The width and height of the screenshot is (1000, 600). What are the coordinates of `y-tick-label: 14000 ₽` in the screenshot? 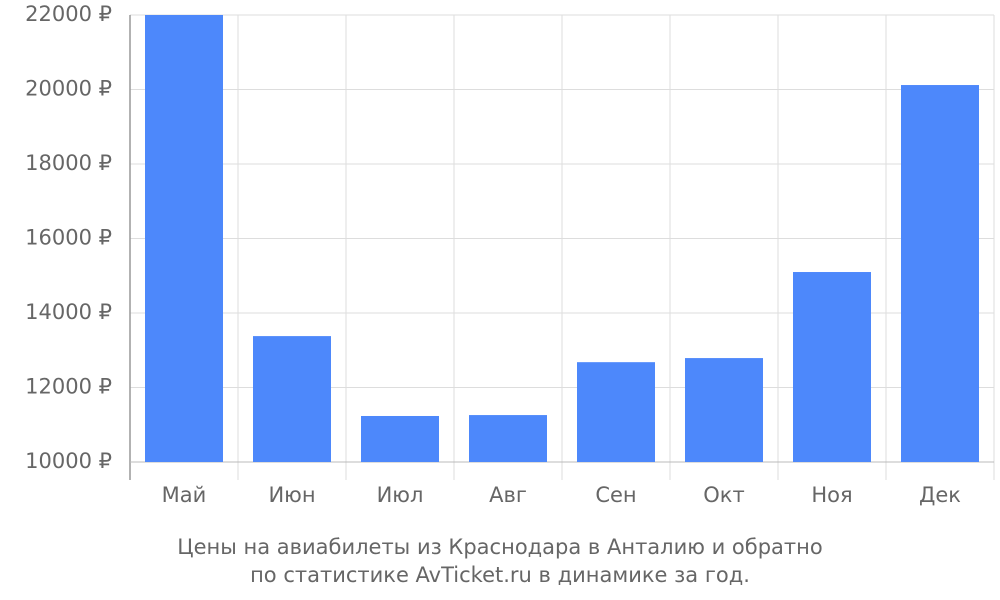 It's located at (68, 312).